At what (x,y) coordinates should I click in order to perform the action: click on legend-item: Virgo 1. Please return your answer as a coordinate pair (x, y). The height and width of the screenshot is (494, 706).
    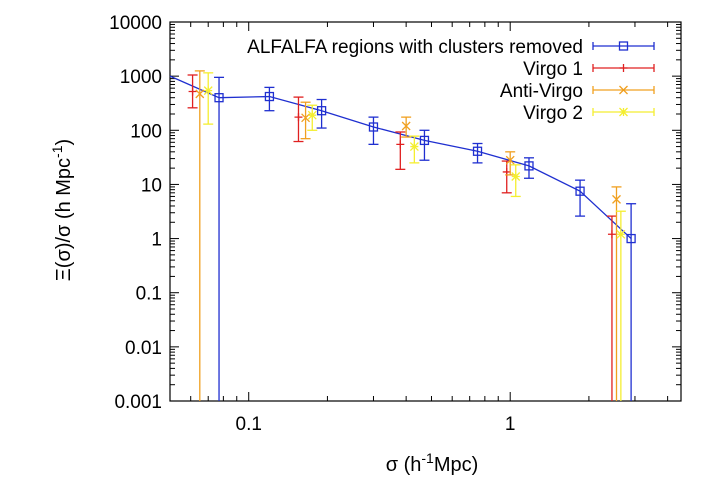
    Looking at the image, I should click on (589, 69).